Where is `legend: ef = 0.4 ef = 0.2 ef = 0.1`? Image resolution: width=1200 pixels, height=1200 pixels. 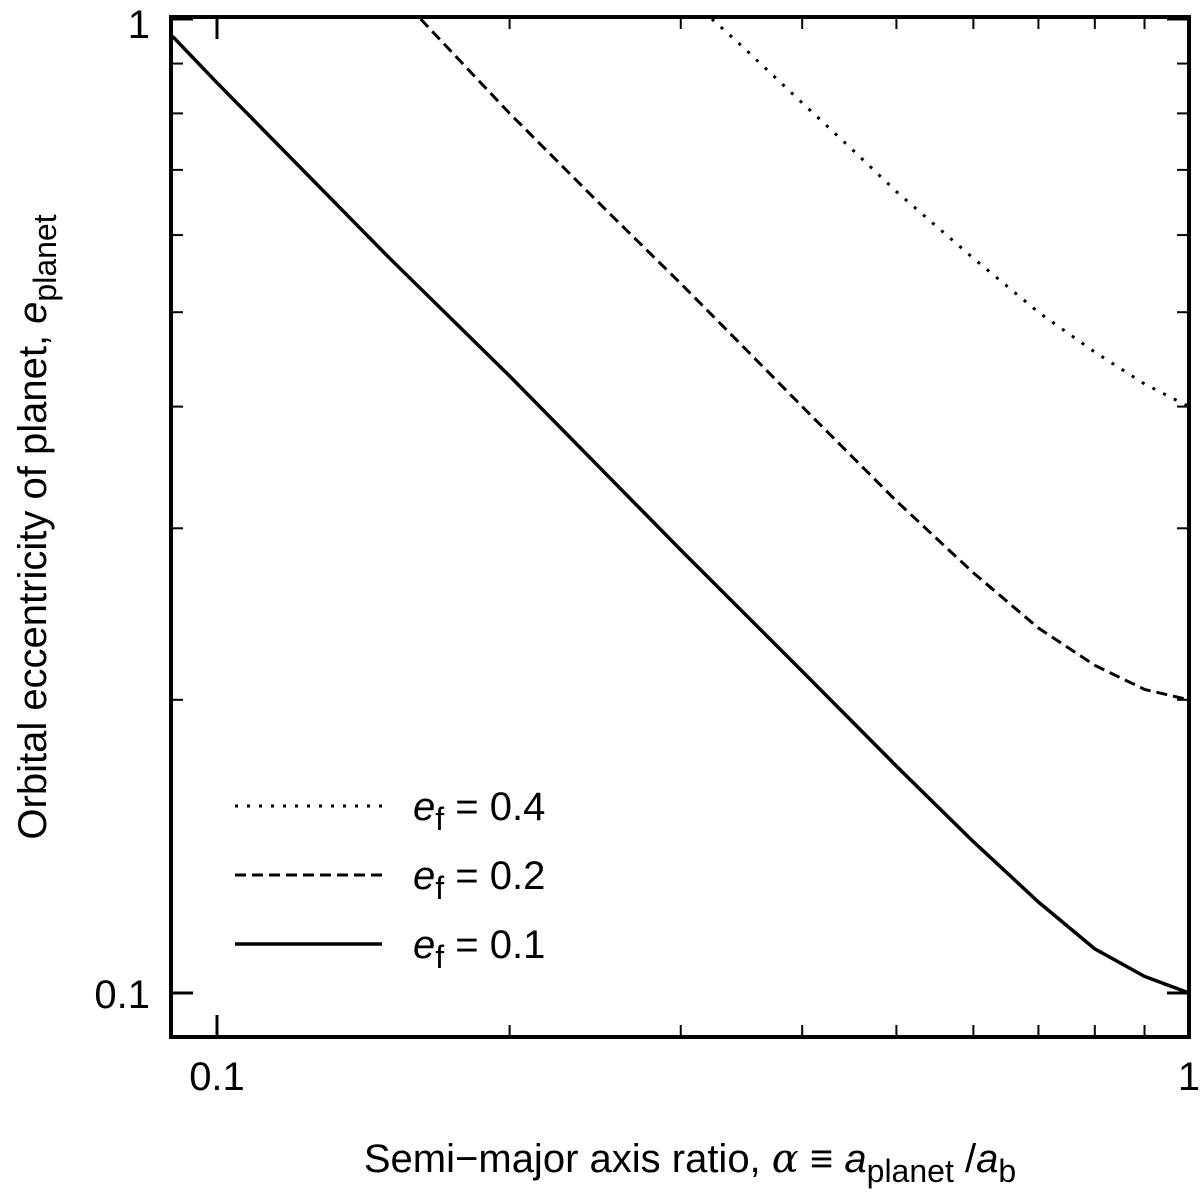
legend: ef = 0.4 ef = 0.2 ef = 0.1 is located at coordinates (390, 880).